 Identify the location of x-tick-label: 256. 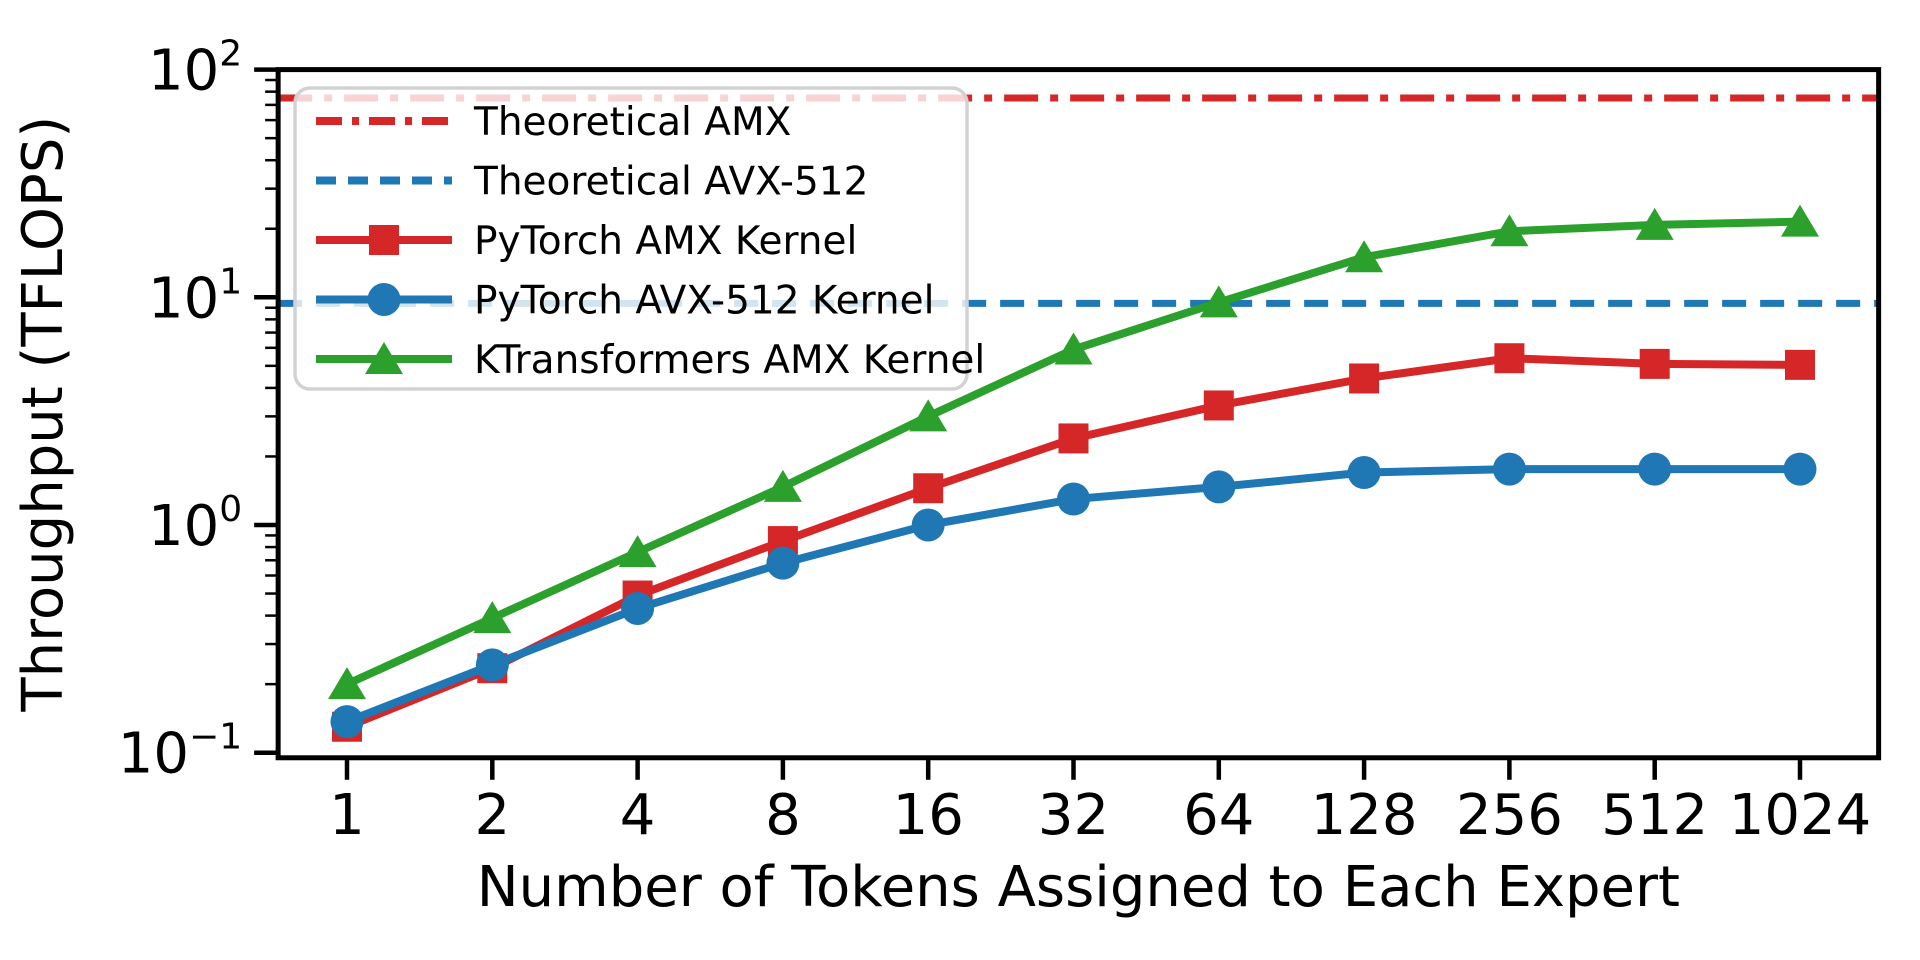
(1509, 815).